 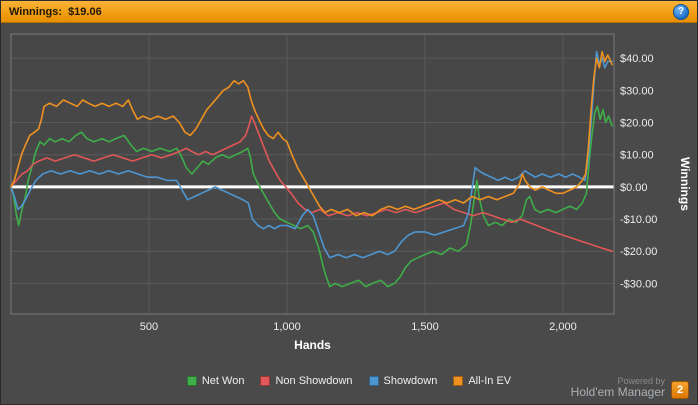 I want to click on legend-item-net-won: Net Won, so click(x=215, y=381).